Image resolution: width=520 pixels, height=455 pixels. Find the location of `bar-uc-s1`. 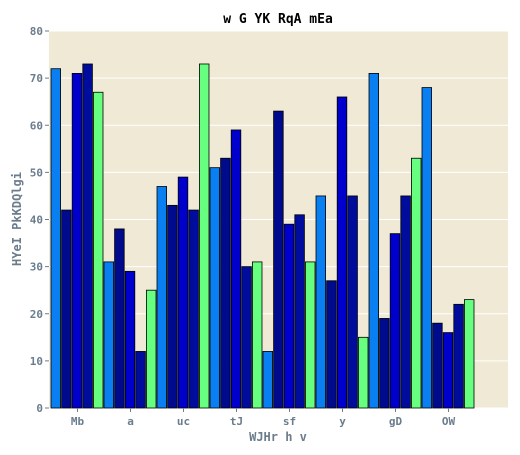

bar-uc-s1 is located at coordinates (162, 297).